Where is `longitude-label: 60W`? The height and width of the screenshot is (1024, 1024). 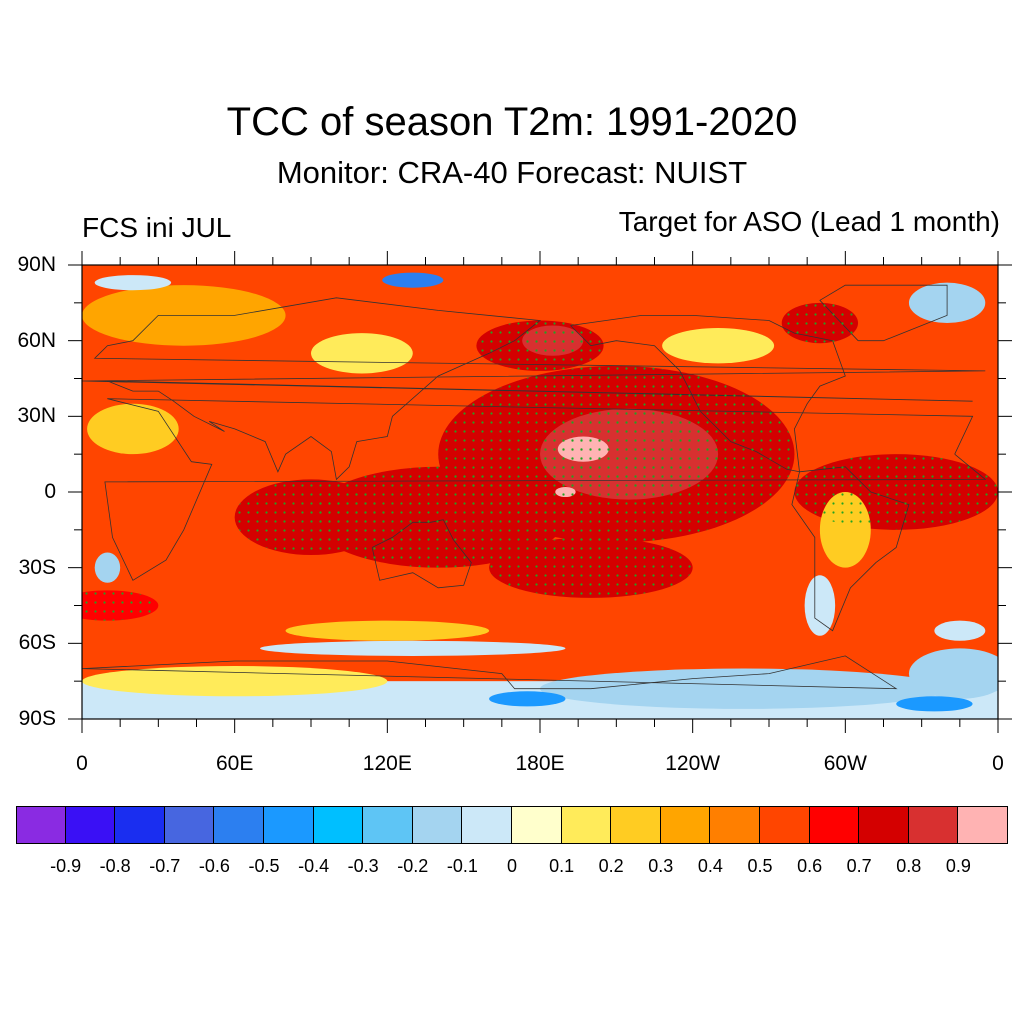
longitude-label: 60W is located at coordinates (845, 763).